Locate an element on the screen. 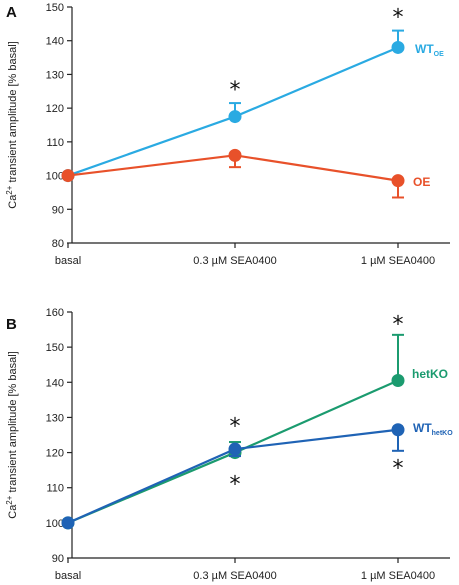  panel-label: A is located at coordinates (11, 12).